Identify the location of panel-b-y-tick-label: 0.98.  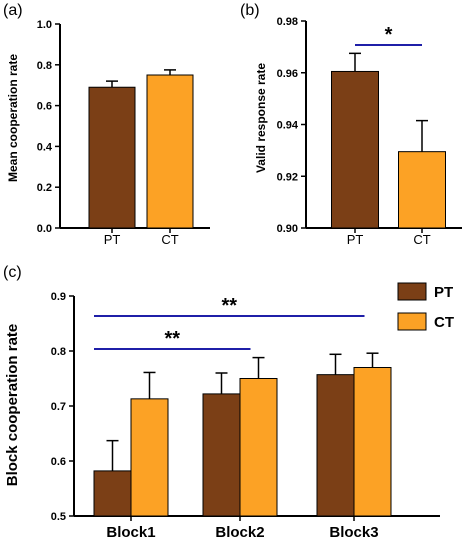
(287, 22).